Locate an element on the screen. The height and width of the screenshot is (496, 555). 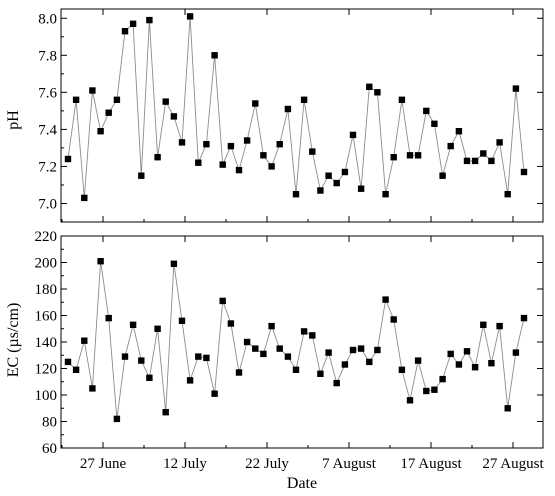
x-tick-label: 12 July is located at coordinates (185, 464).